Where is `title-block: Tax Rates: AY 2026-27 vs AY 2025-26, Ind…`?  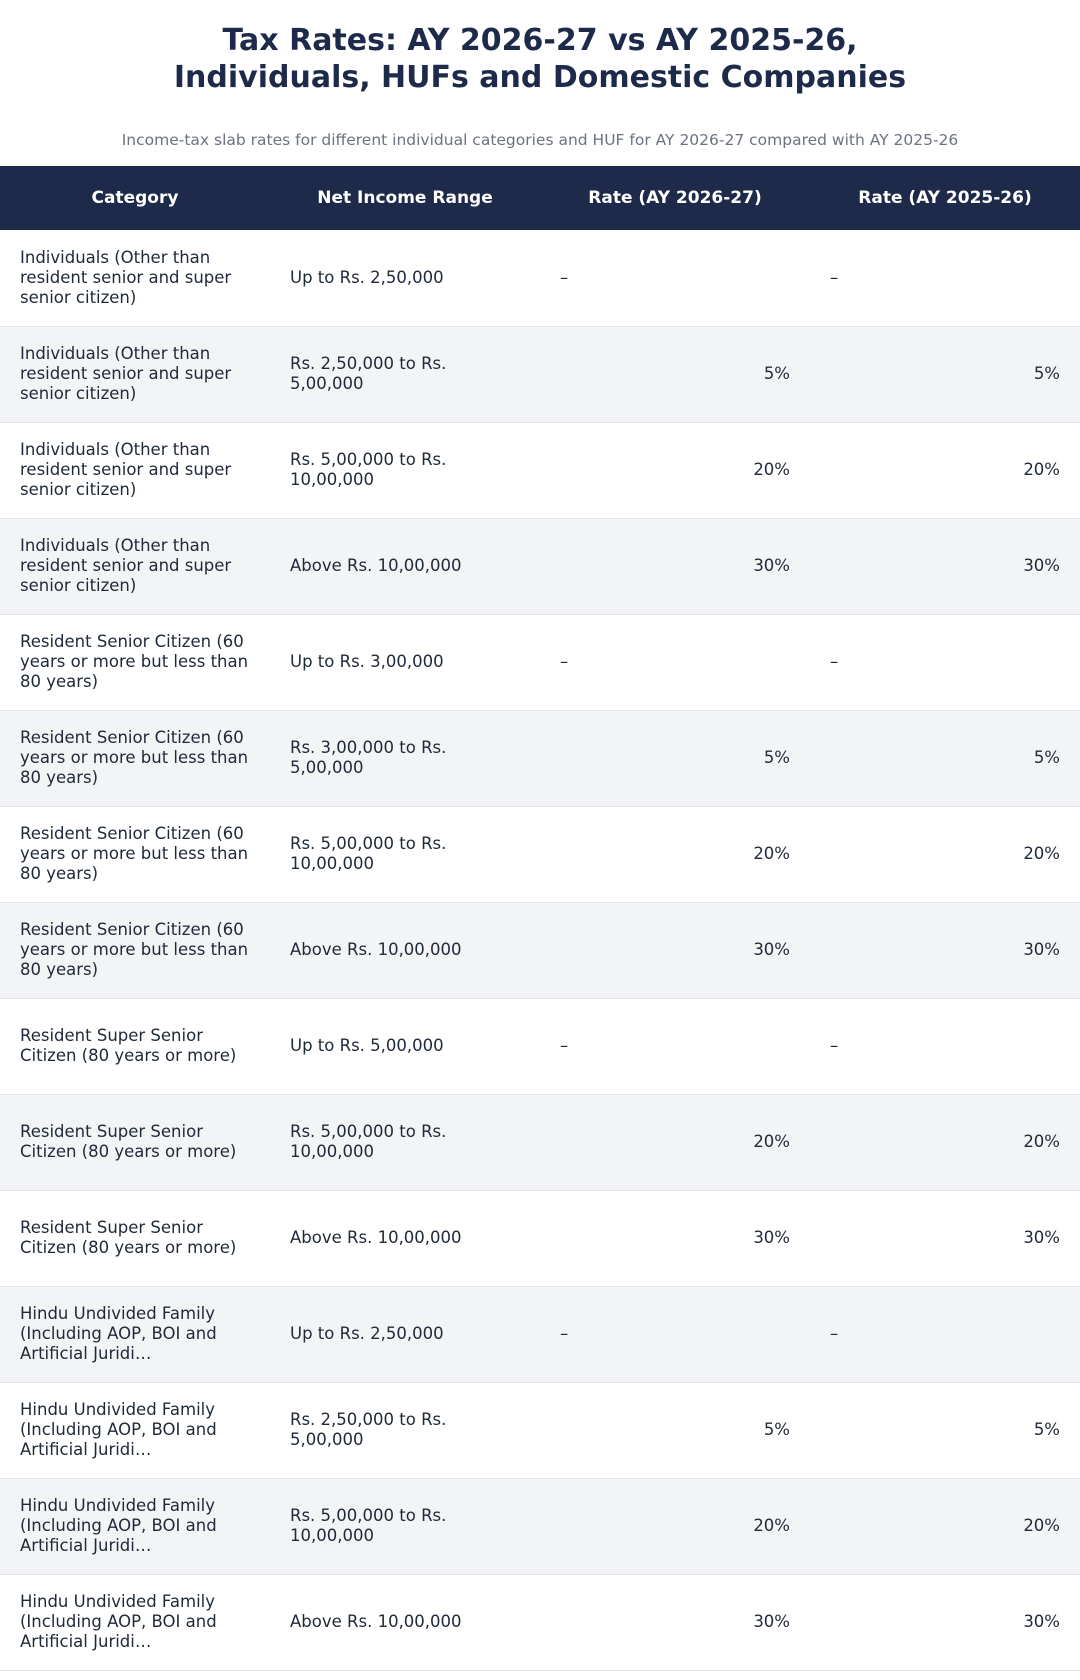 title-block: Tax Rates: AY 2026-27 vs AY 2025-26, Ind… is located at coordinates (540, 57).